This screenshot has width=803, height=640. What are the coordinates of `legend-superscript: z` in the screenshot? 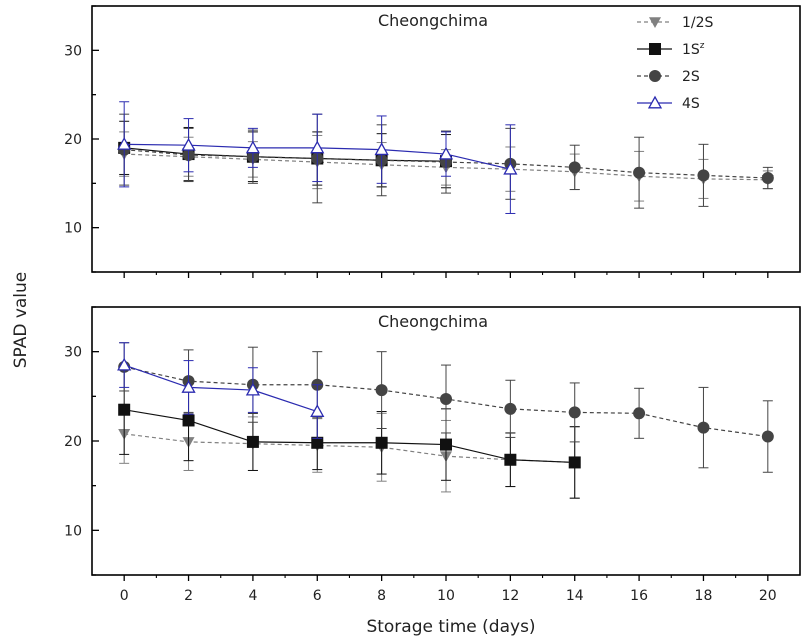 It's located at (702, 46).